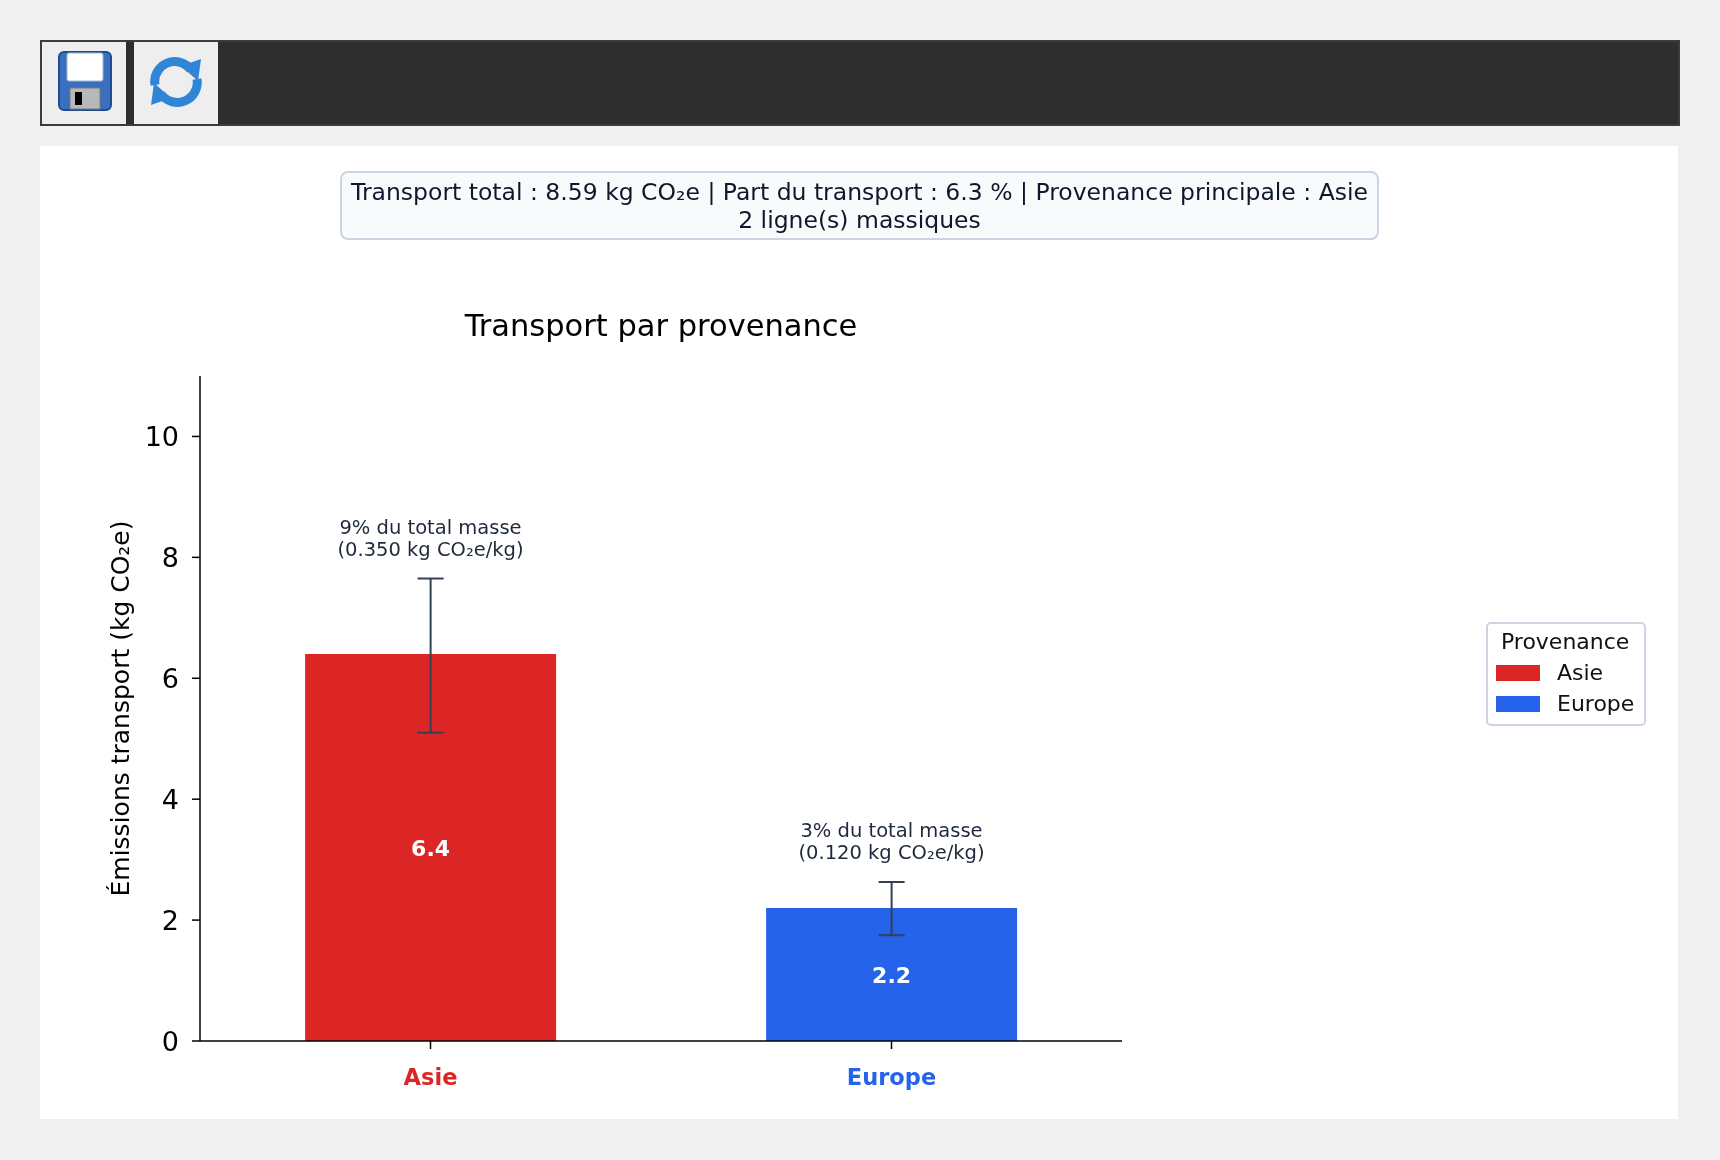  I want to click on y-tick-label: 0, so click(170, 1041).